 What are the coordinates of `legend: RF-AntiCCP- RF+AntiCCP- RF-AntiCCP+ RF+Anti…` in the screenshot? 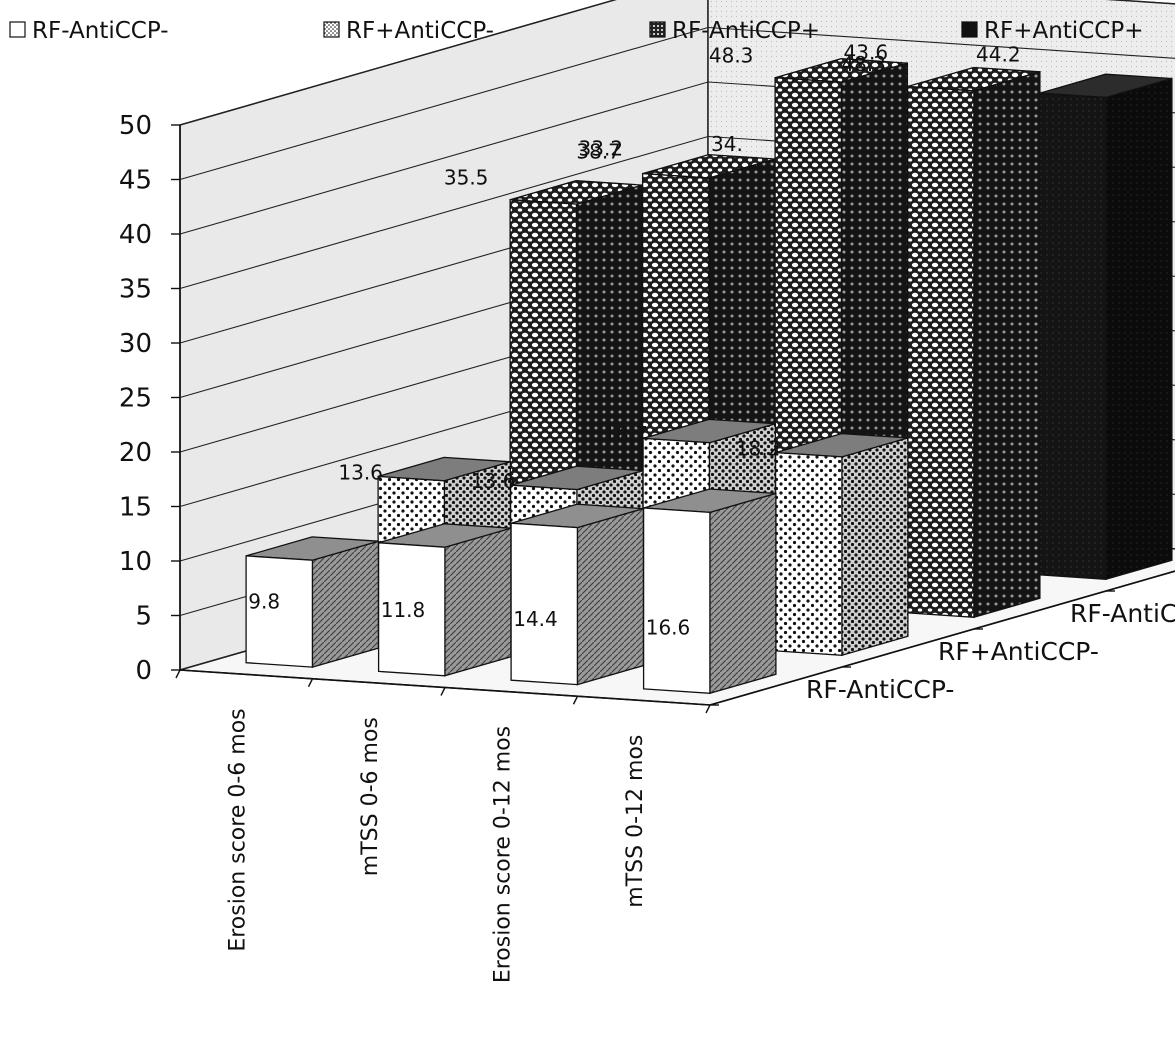 It's located at (576, 31).